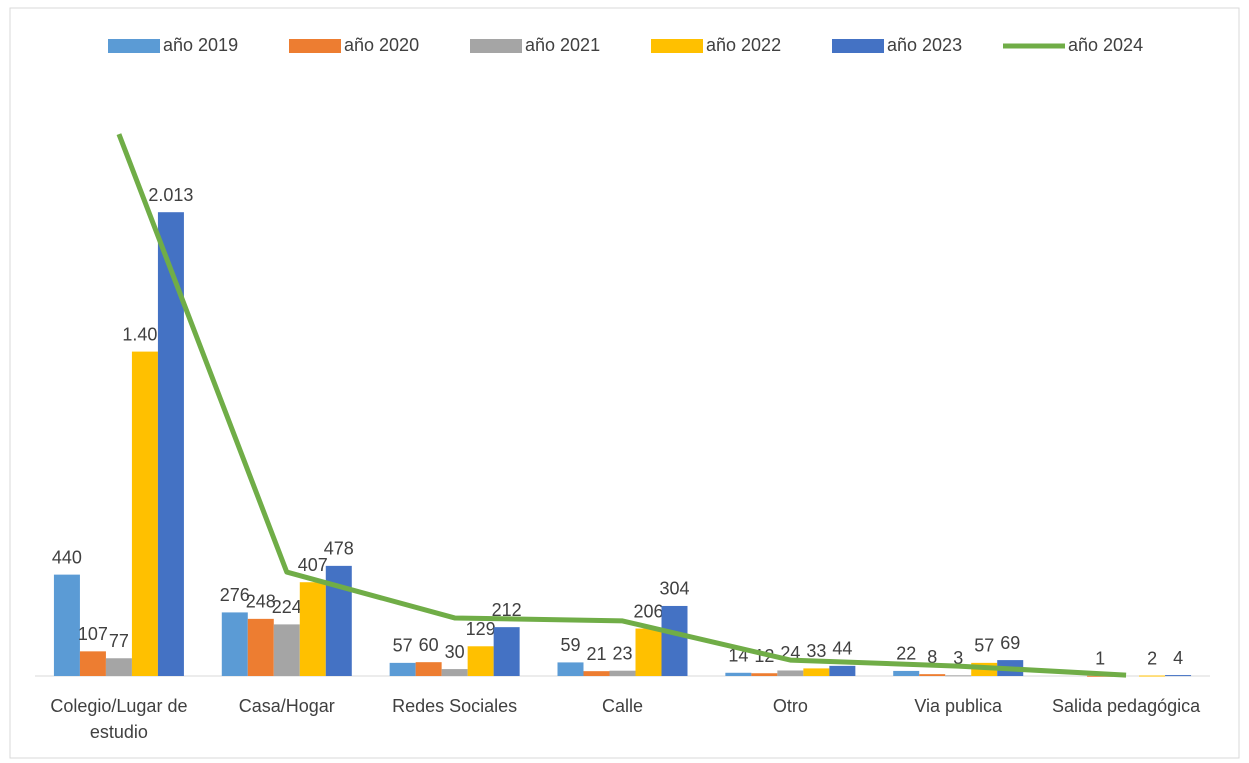 The width and height of the screenshot is (1249, 763). Describe the element at coordinates (1010, 643) in the screenshot. I see `data-label: 69` at that location.